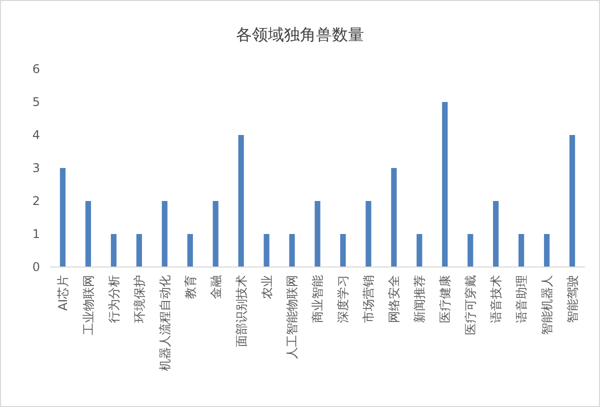 The width and height of the screenshot is (600, 407). Describe the element at coordinates (36, 168) in the screenshot. I see `y-tick-label: 3` at that location.